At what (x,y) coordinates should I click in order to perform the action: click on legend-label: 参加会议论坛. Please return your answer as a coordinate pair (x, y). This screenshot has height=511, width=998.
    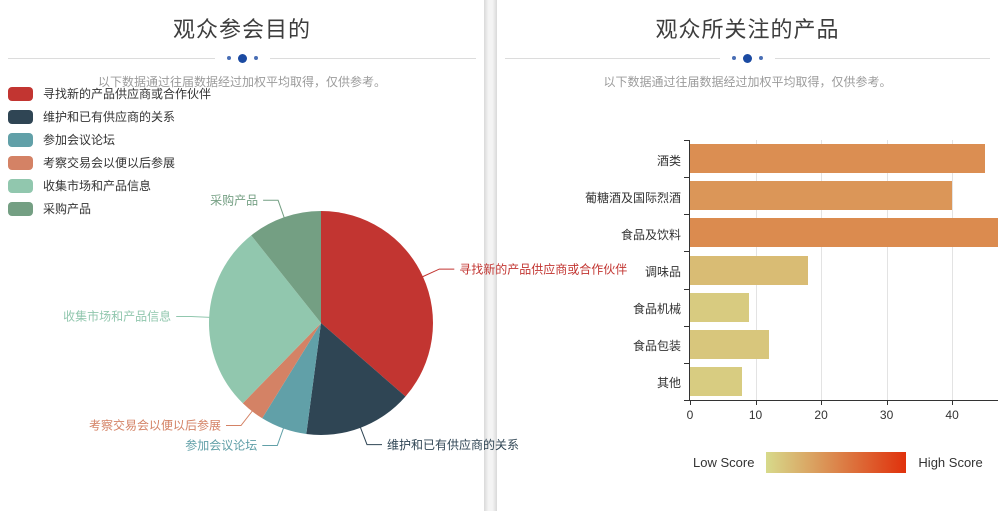
    Looking at the image, I should click on (79, 140).